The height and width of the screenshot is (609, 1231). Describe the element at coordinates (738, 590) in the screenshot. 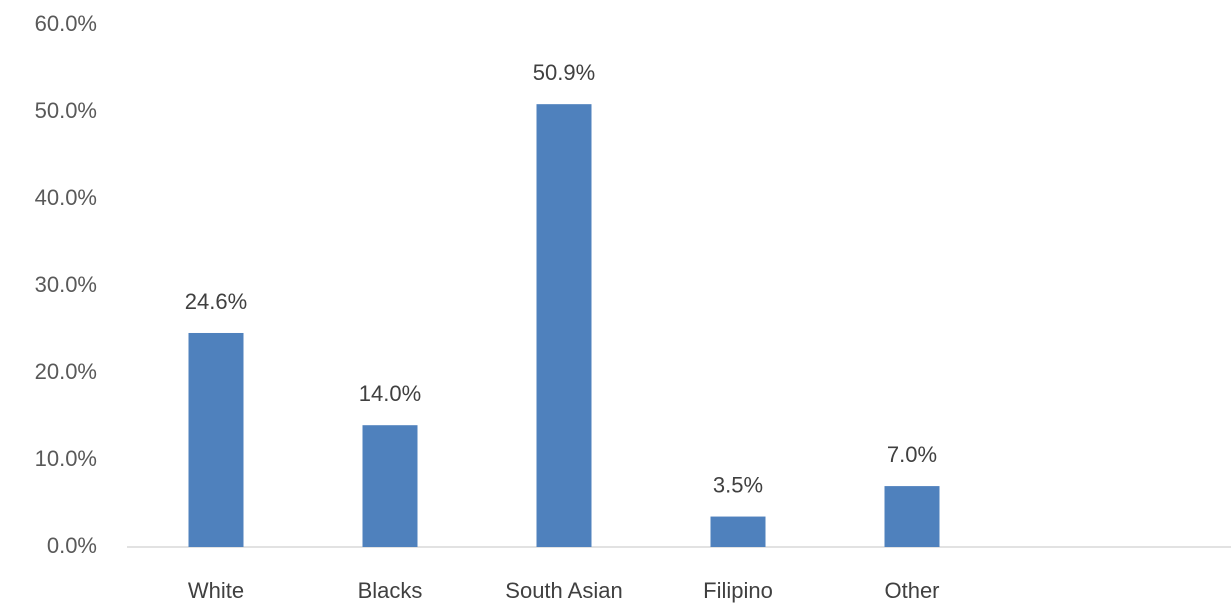

I see `x-tick-label: Filipino` at that location.